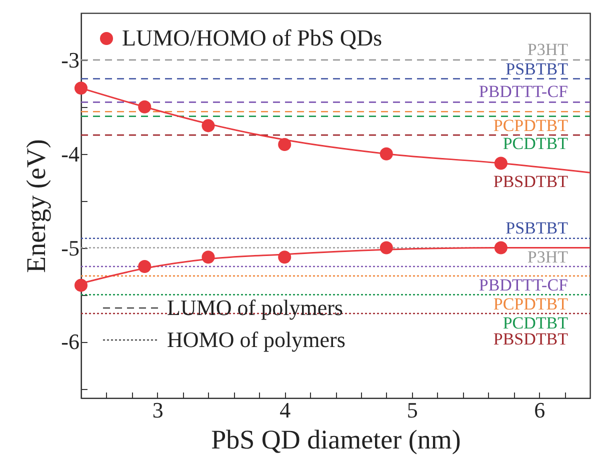 The image size is (594, 459). I want to click on y-tick-label: -5, so click(70, 247).